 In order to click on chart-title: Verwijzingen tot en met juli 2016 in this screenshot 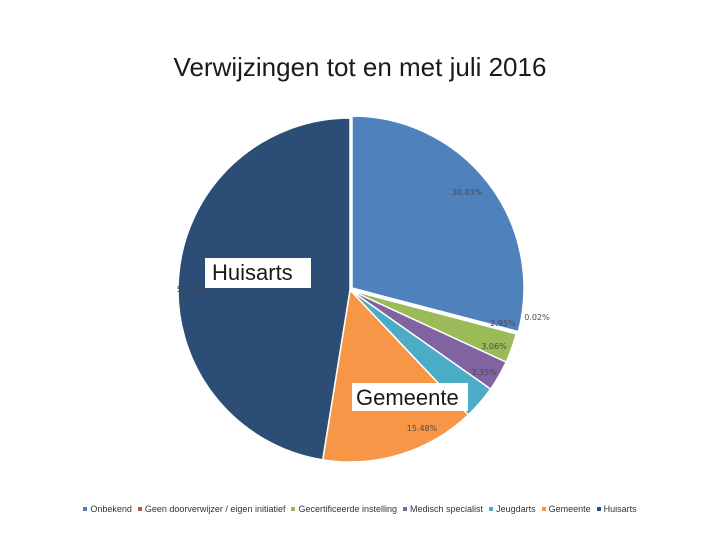, I will do `click(360, 67)`.